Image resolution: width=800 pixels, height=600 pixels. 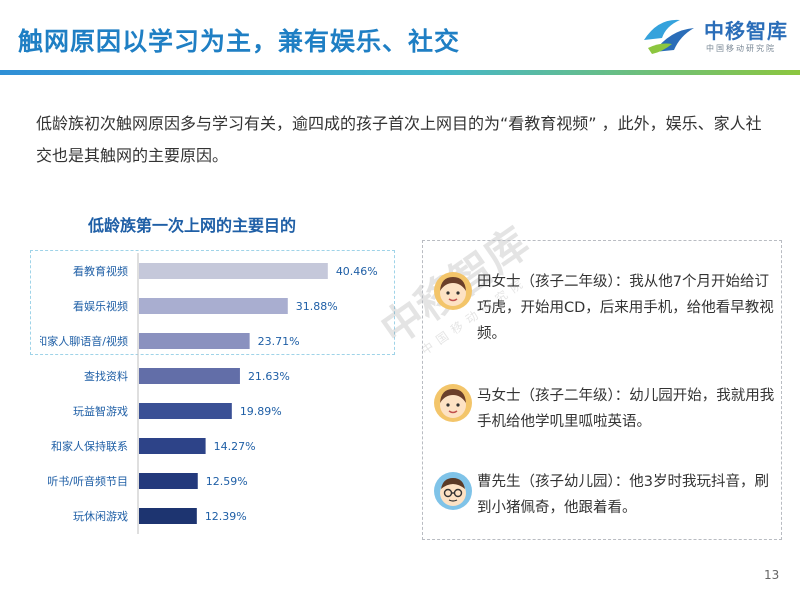 I want to click on category-label: 玩益智游戏, so click(x=100, y=411).